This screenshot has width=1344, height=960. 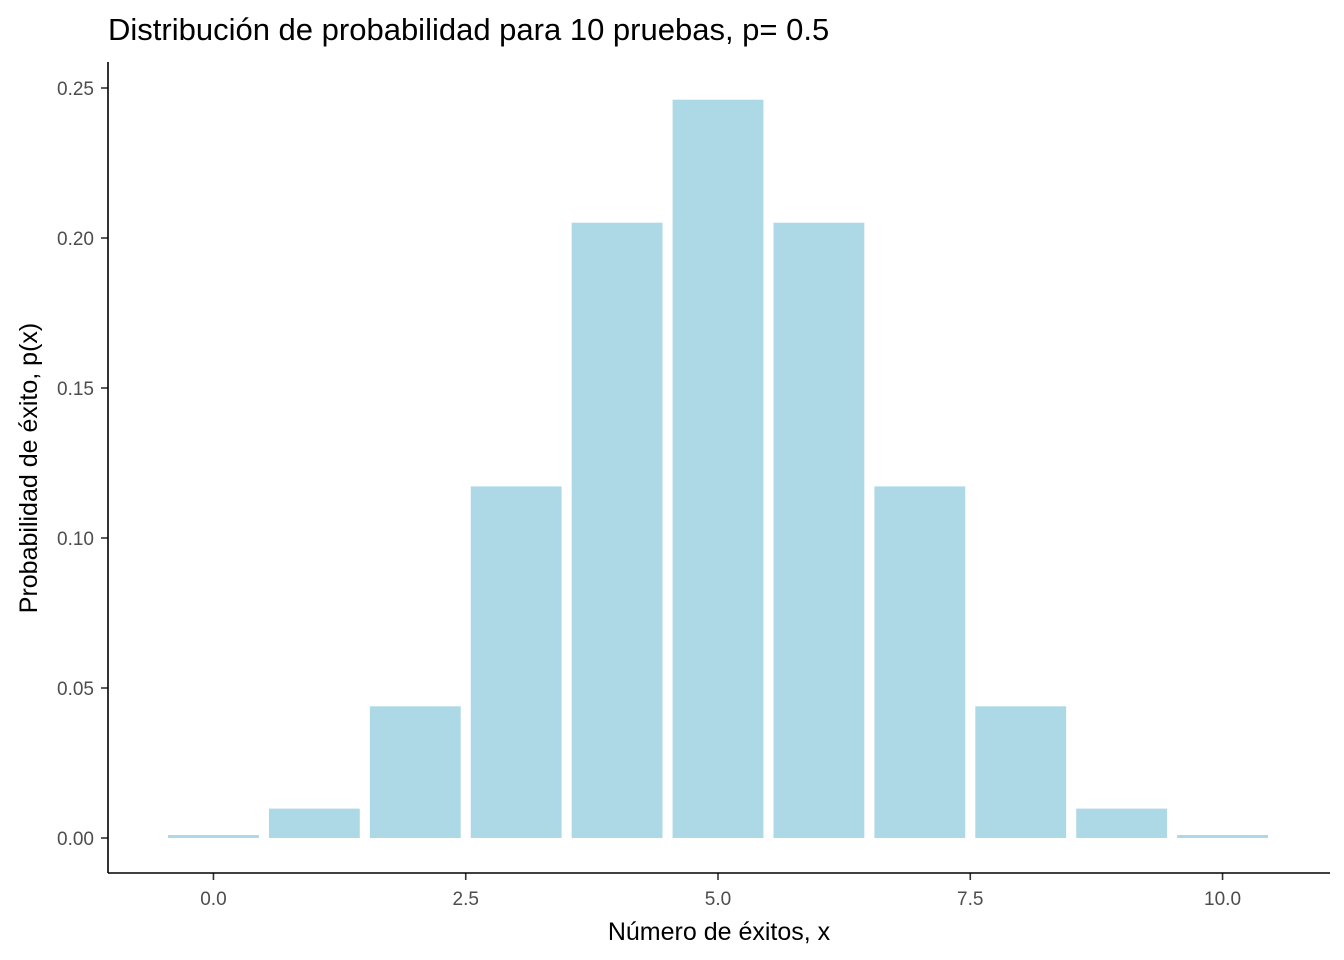 What do you see at coordinates (466, 899) in the screenshot?
I see `x-tick-label: 2.5` at bounding box center [466, 899].